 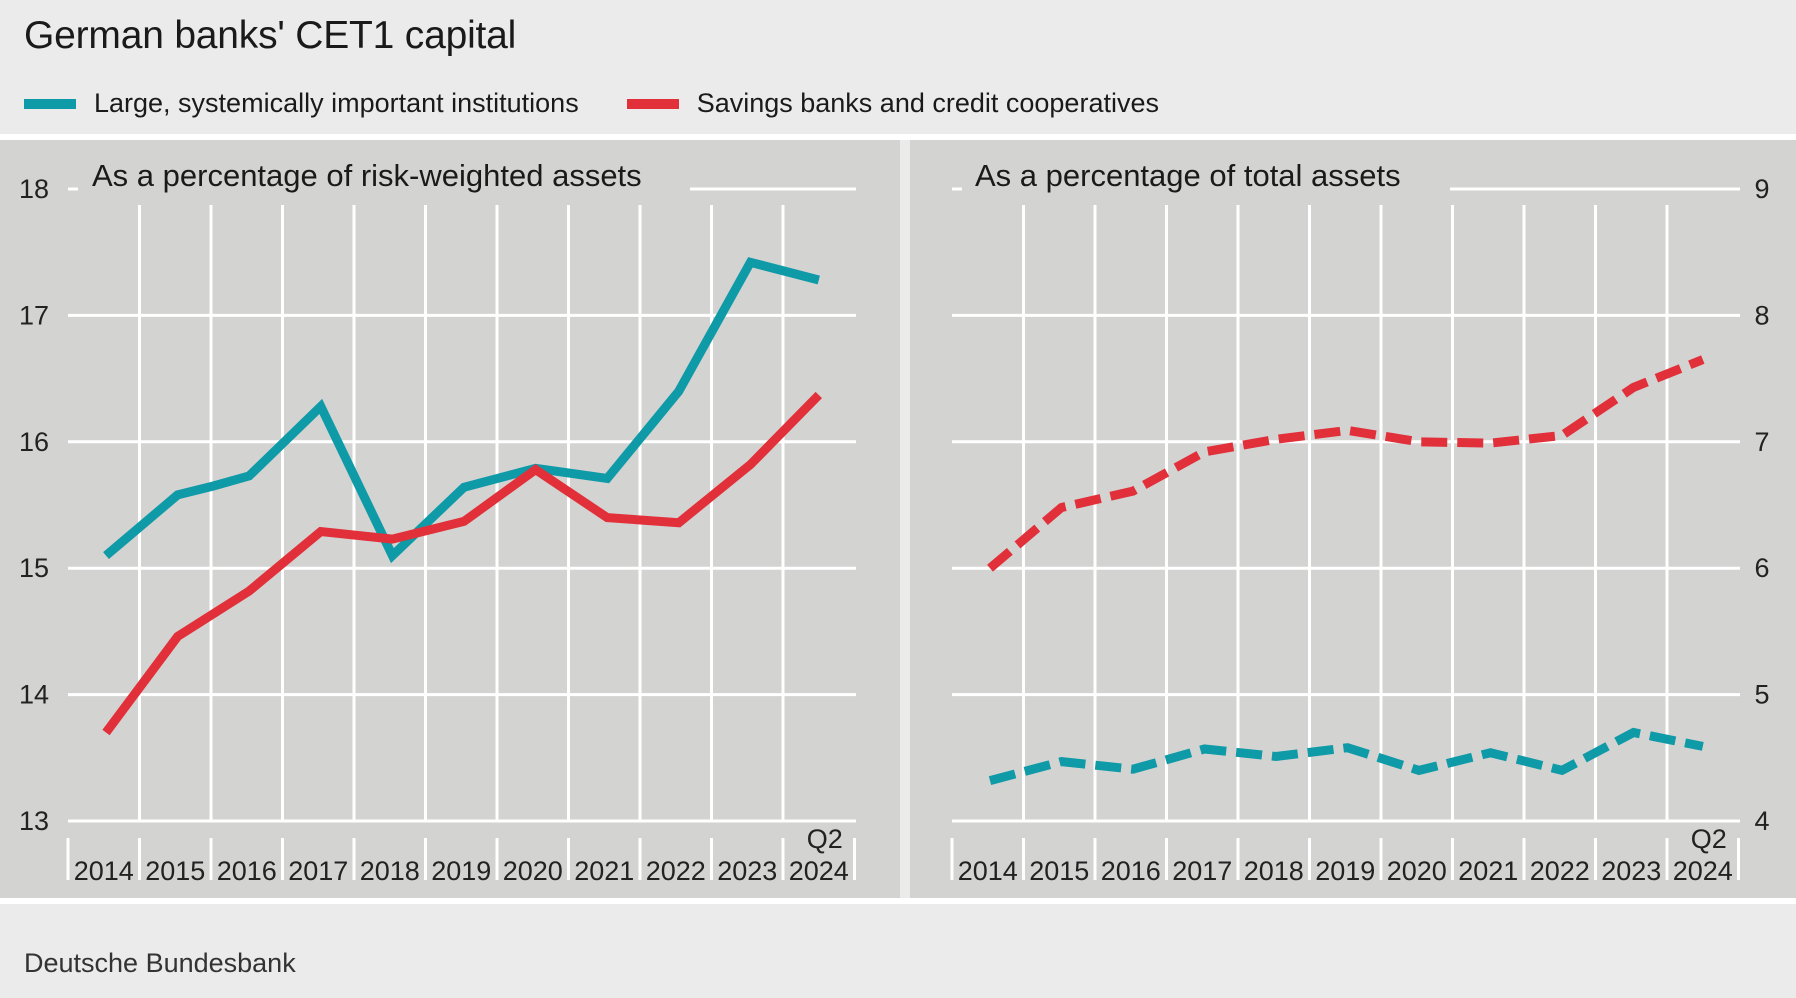 I want to click on x-tick-label-rwa: 2018, so click(x=390, y=871).